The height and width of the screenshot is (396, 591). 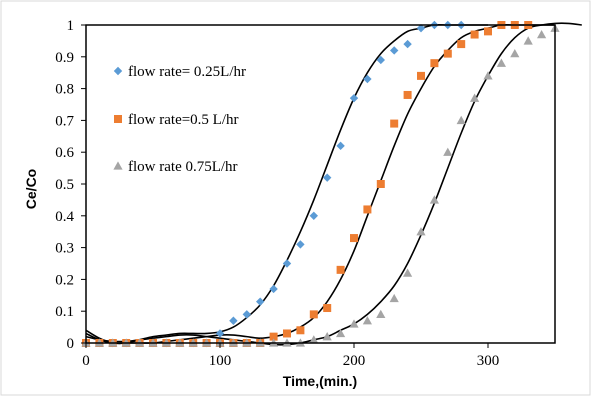 I want to click on legend-label-3: flow rate 0.75L/hr, so click(x=183, y=167).